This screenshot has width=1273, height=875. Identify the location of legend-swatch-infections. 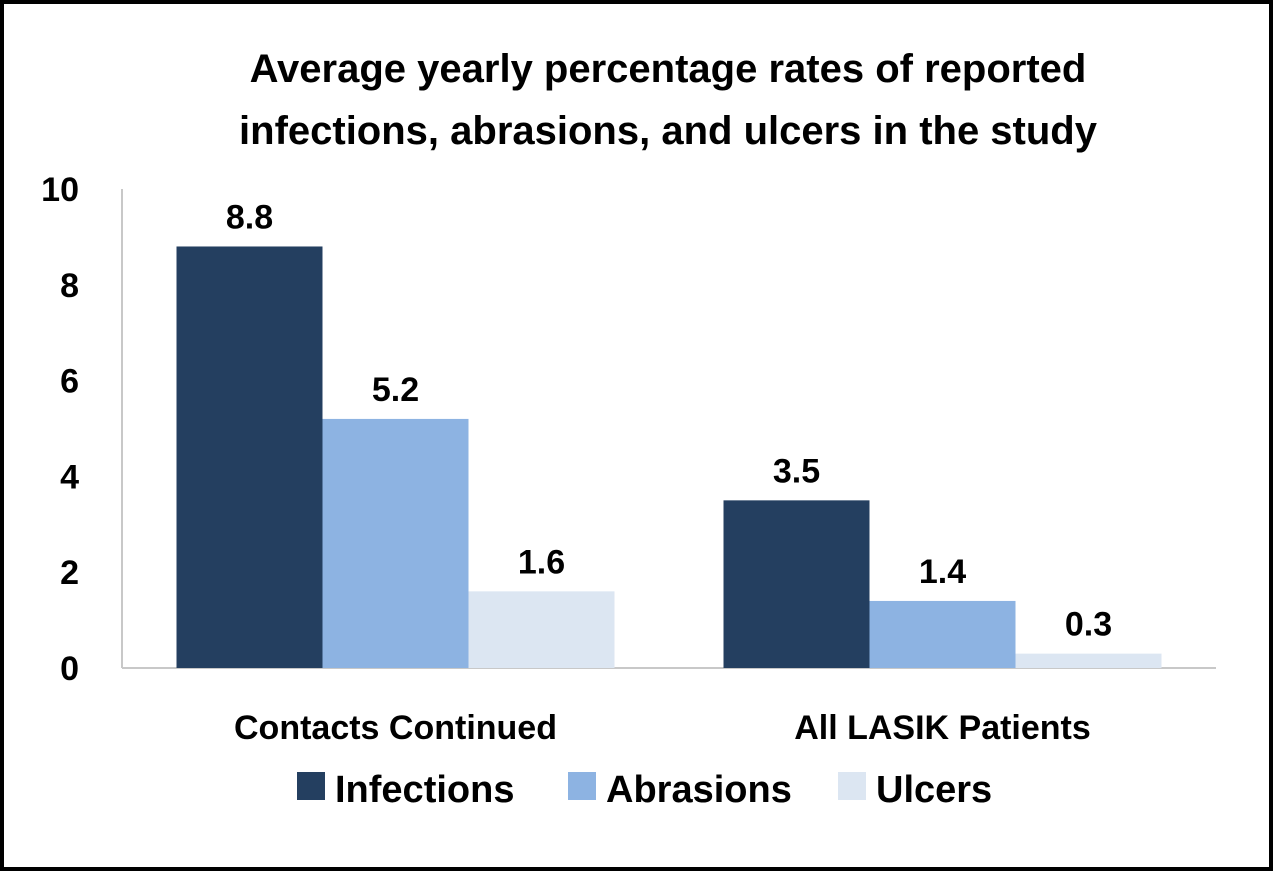
(311, 786).